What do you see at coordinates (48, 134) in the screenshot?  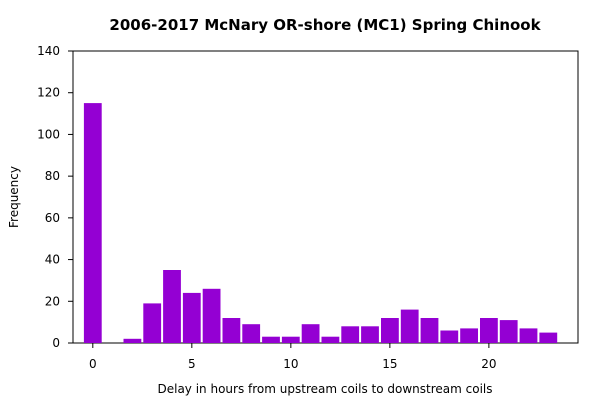 I see `y-tick-label-100: 100` at bounding box center [48, 134].